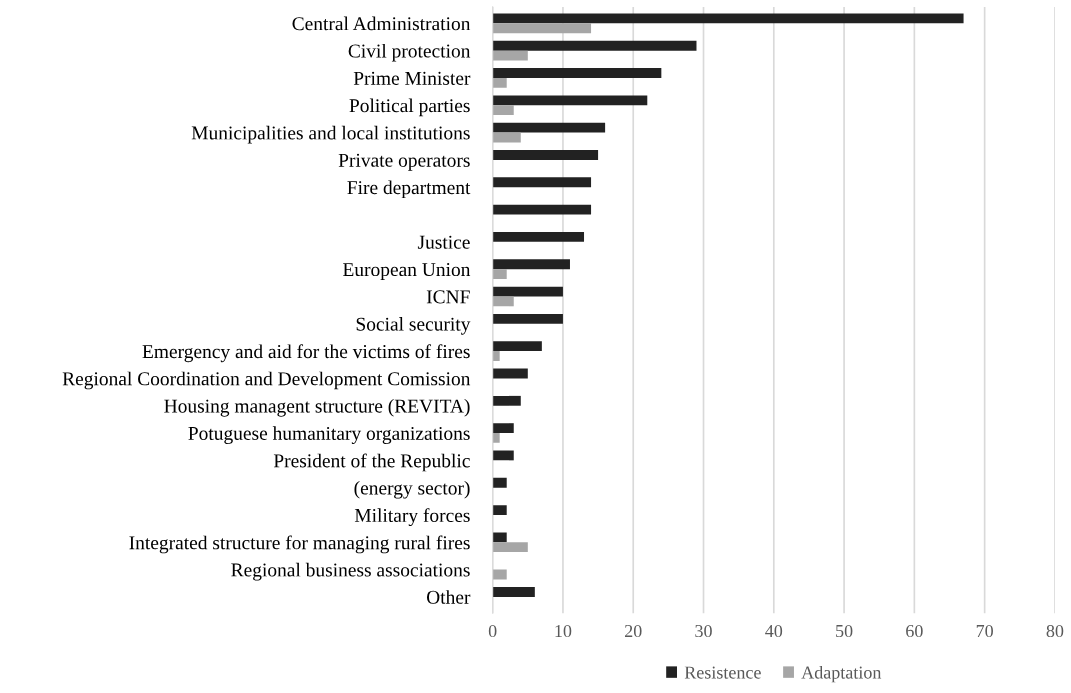 This screenshot has width=1071, height=693. What do you see at coordinates (844, 631) in the screenshot?
I see `x-tick-label: 50` at bounding box center [844, 631].